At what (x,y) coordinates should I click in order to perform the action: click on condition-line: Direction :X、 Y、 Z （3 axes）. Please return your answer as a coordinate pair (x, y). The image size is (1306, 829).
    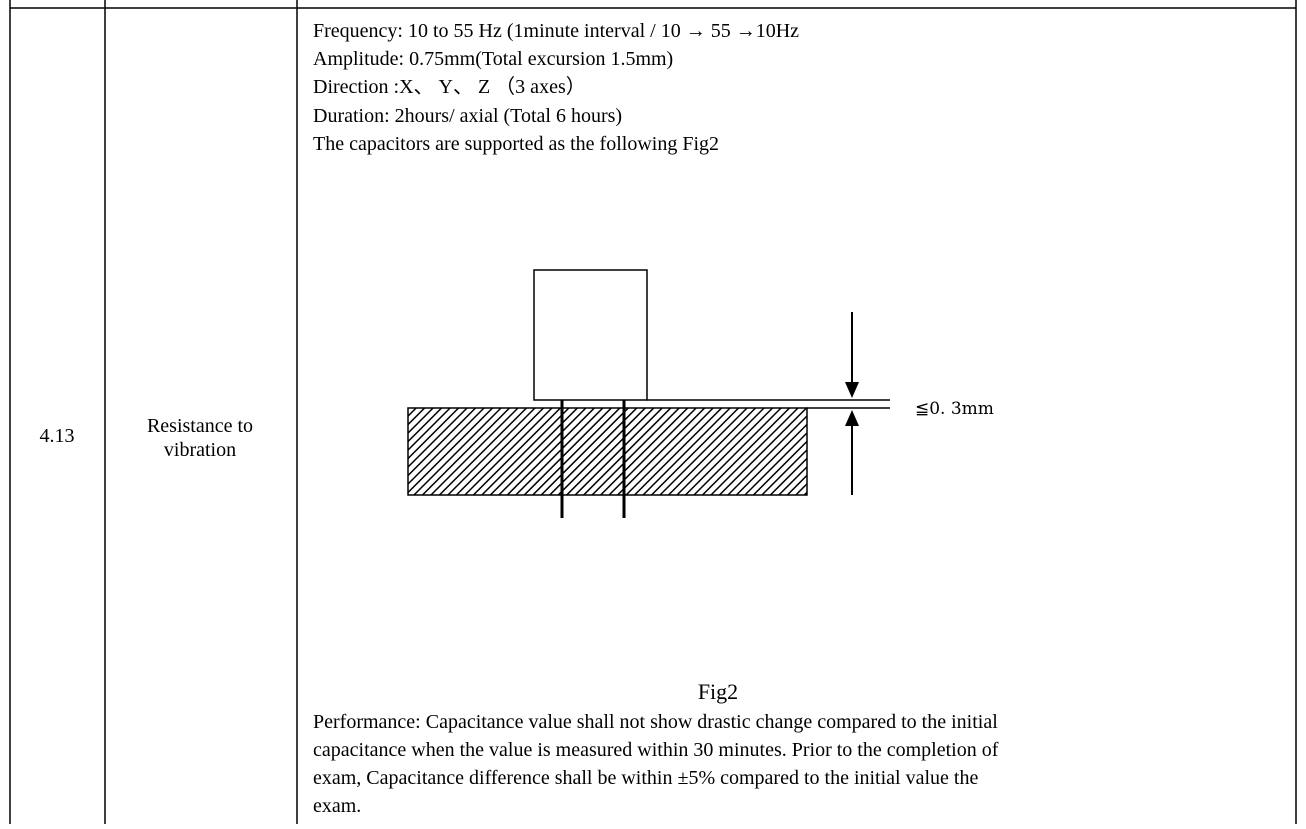
    Looking at the image, I should click on (449, 86).